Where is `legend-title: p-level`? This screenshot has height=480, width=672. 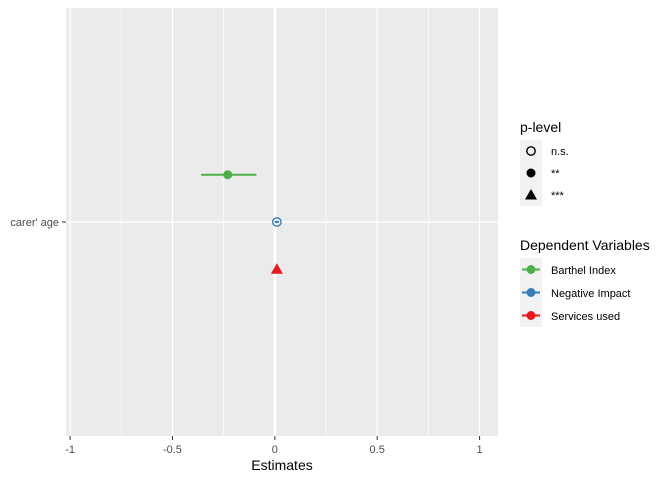 legend-title: p-level is located at coordinates (540, 127).